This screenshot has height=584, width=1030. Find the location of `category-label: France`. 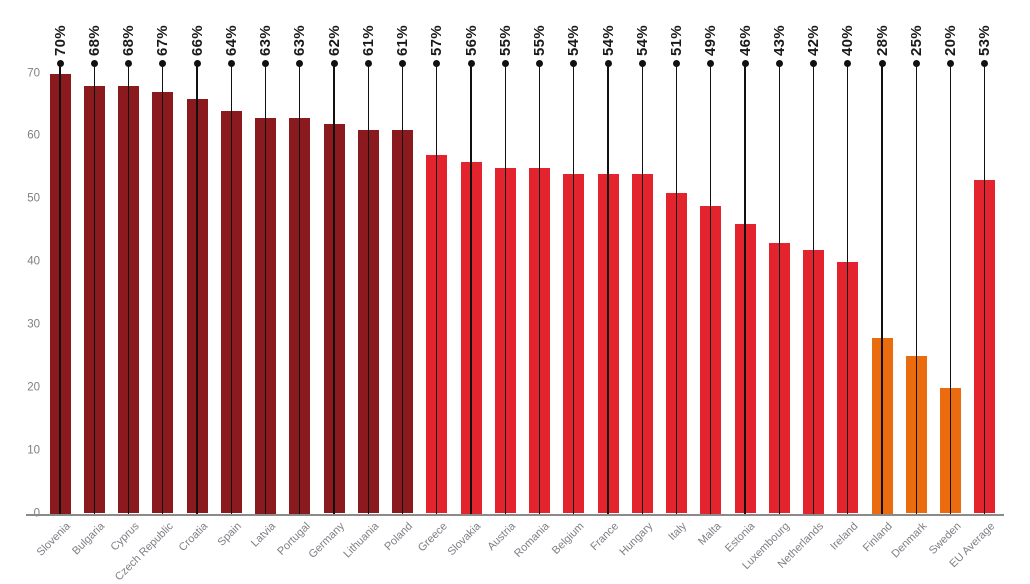

category-label: France is located at coordinates (604, 536).